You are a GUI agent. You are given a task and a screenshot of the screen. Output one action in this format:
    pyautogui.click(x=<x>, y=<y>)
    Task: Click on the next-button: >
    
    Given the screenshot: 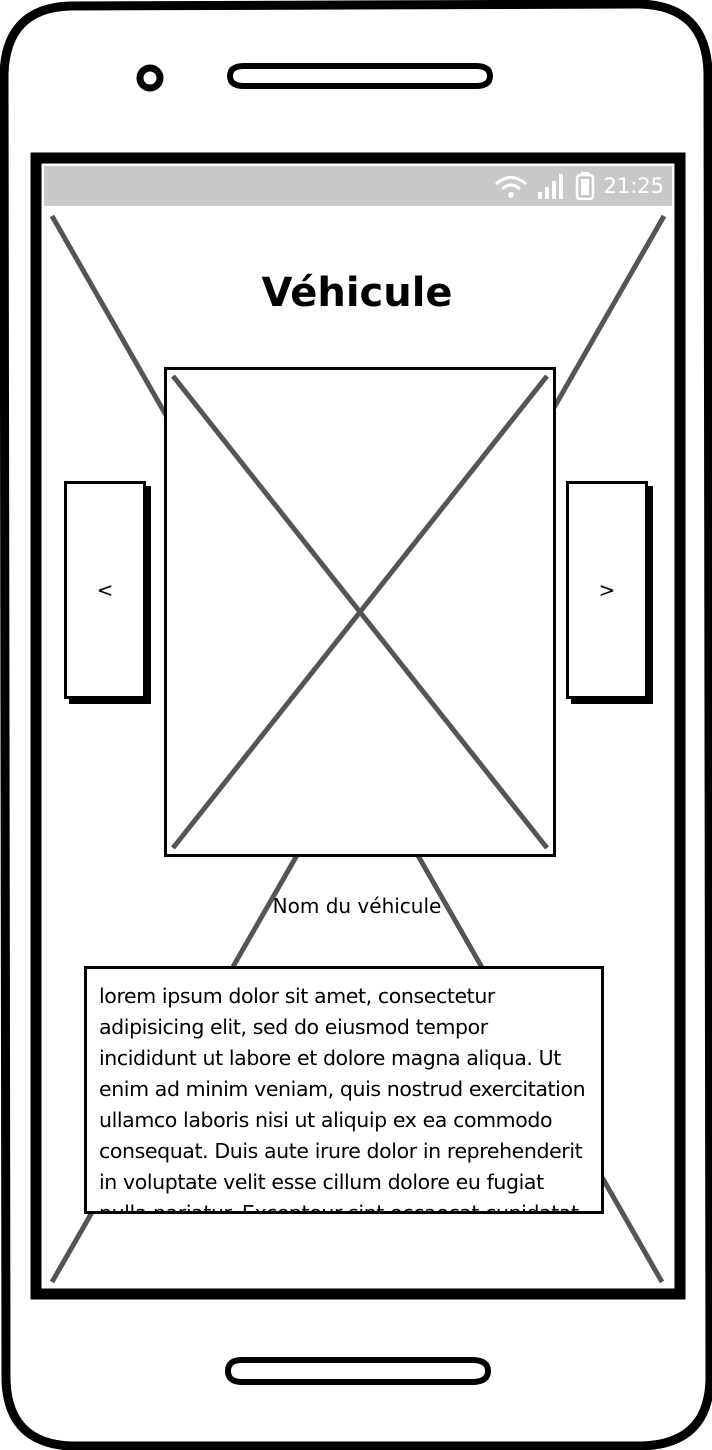 What is the action you would take?
    pyautogui.click(x=607, y=590)
    